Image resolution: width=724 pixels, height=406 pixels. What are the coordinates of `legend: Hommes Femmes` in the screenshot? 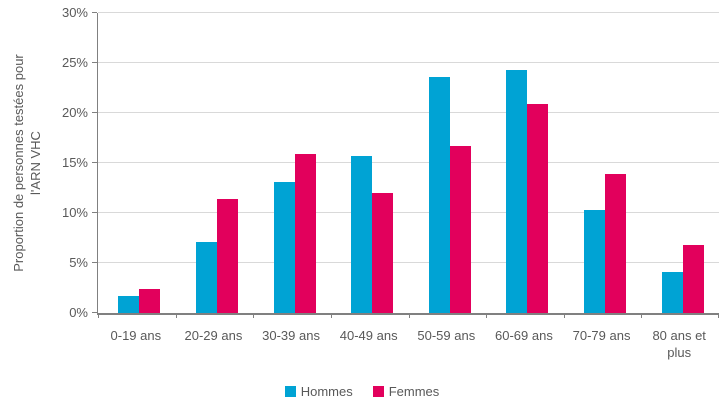 It's located at (362, 391).